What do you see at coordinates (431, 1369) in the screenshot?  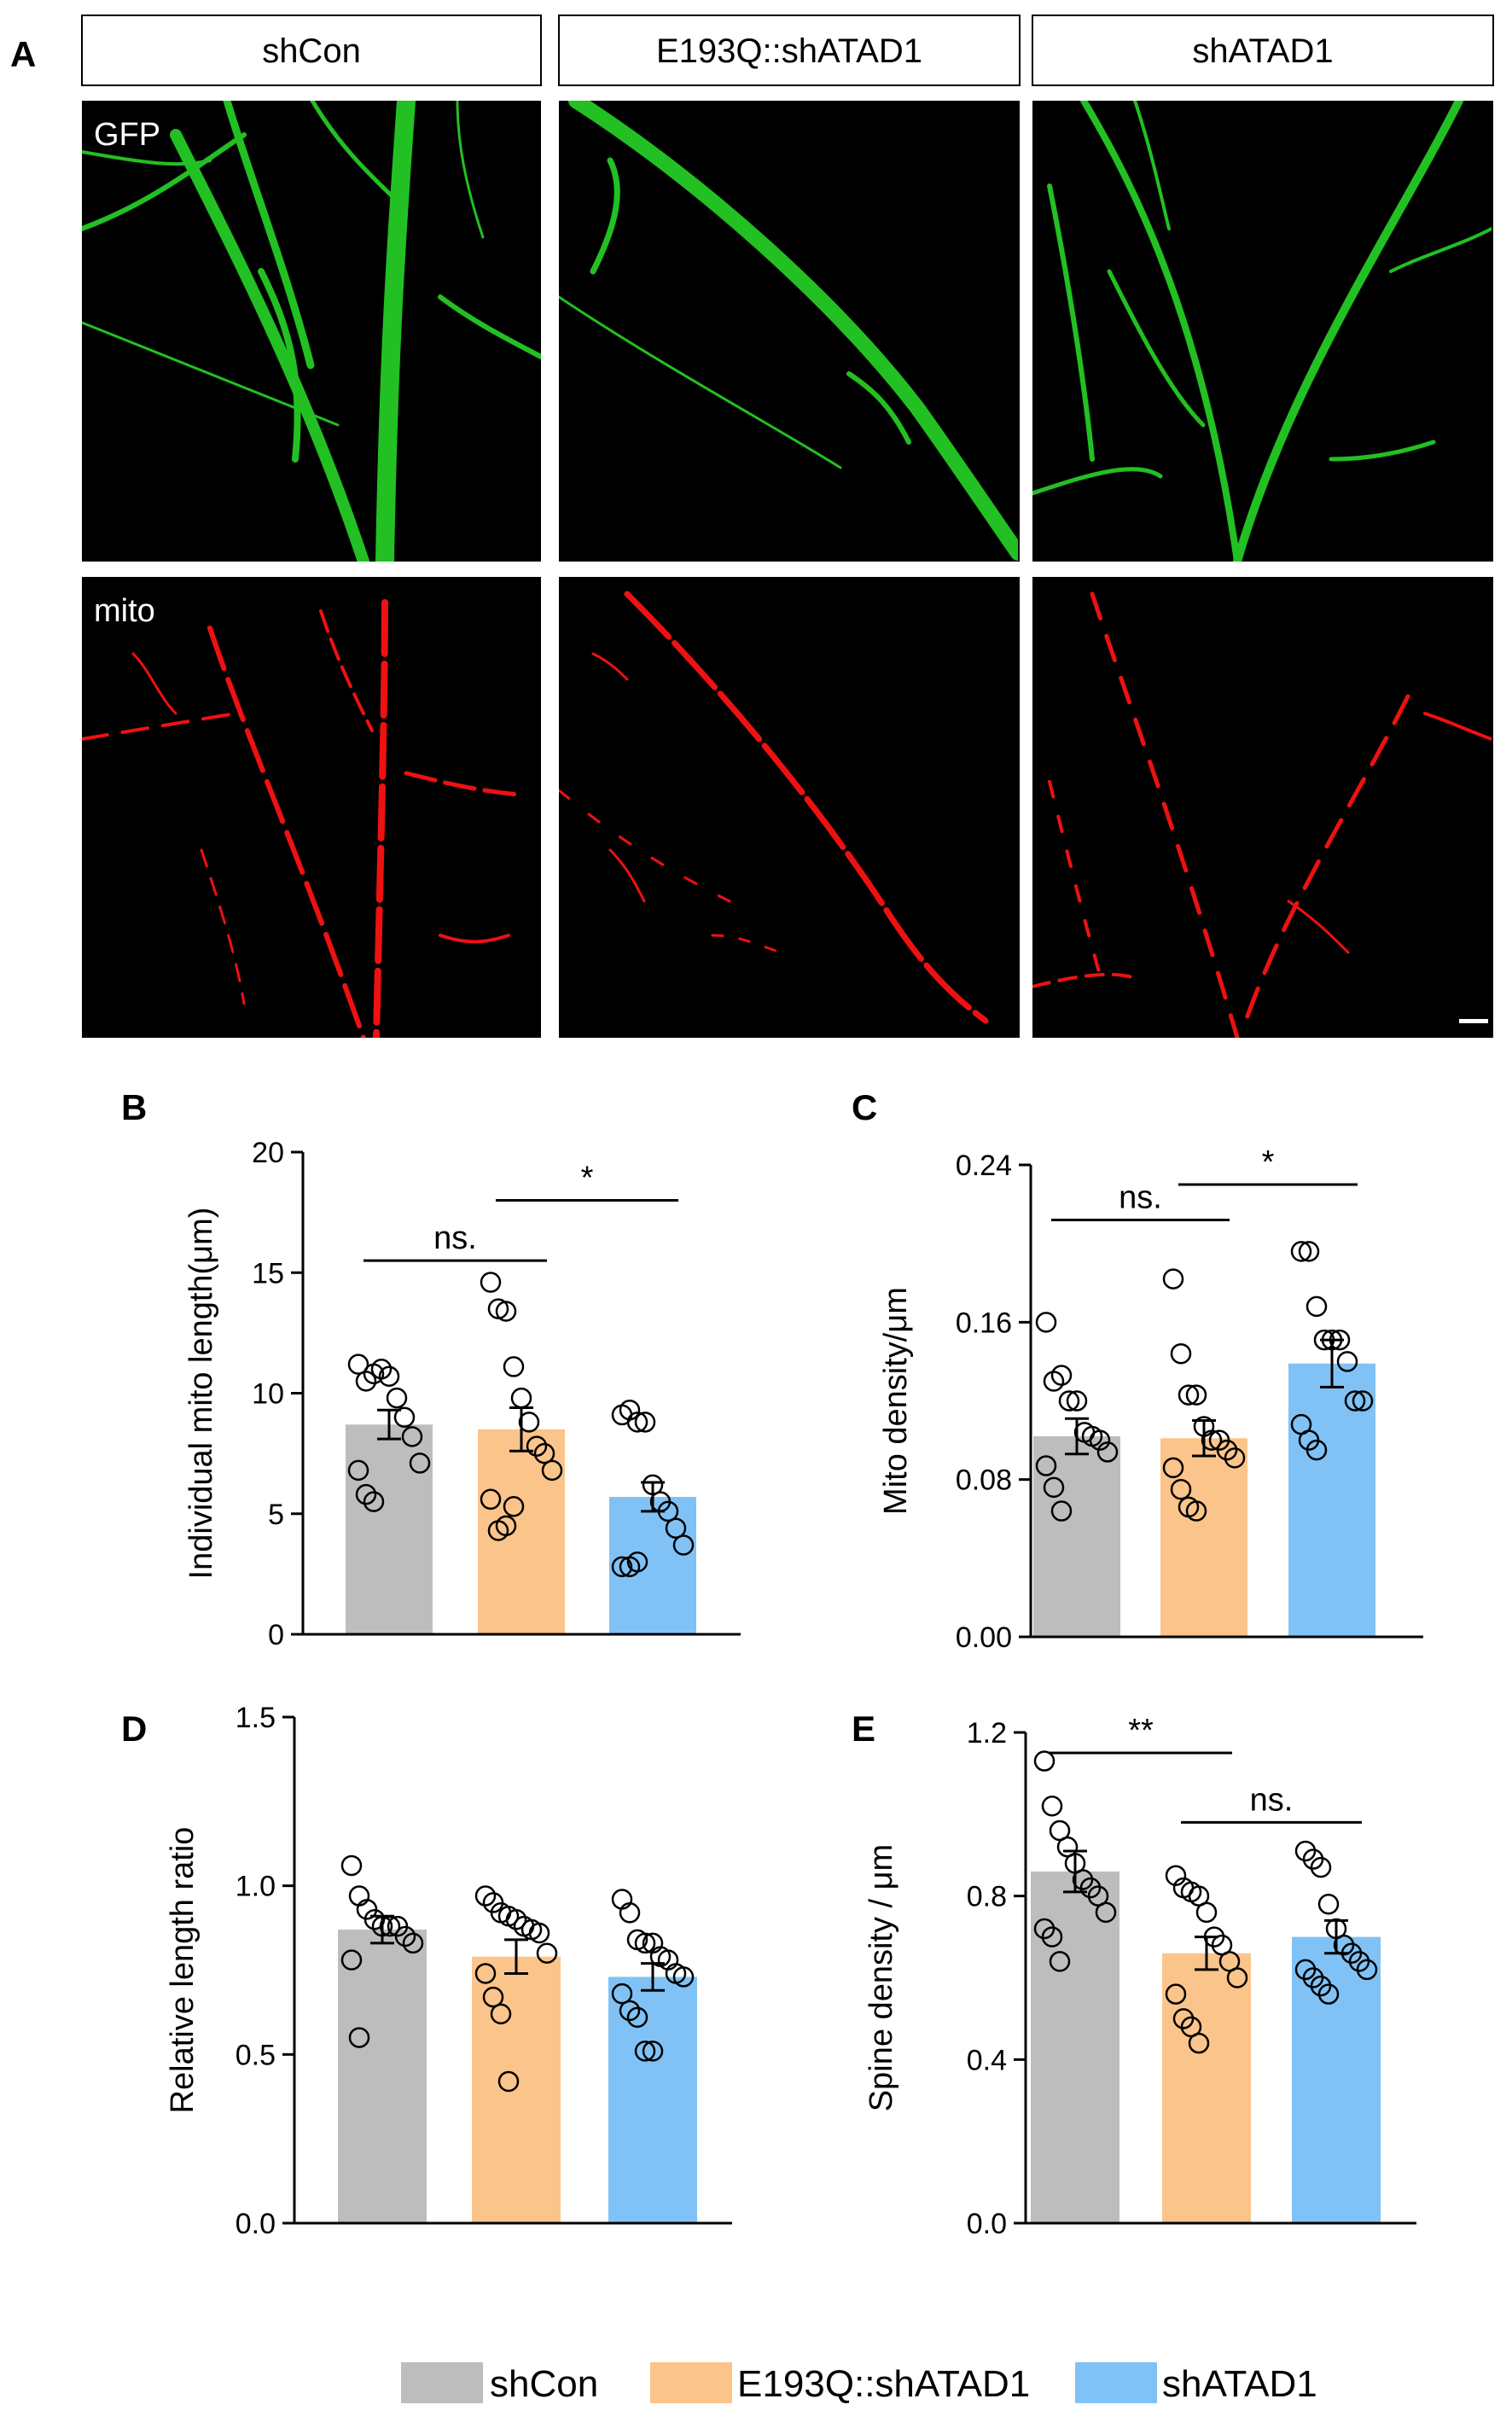 I see `panel-b: B 0 5 10 15 20 Individual mito length(μm) ns. *` at bounding box center [431, 1369].